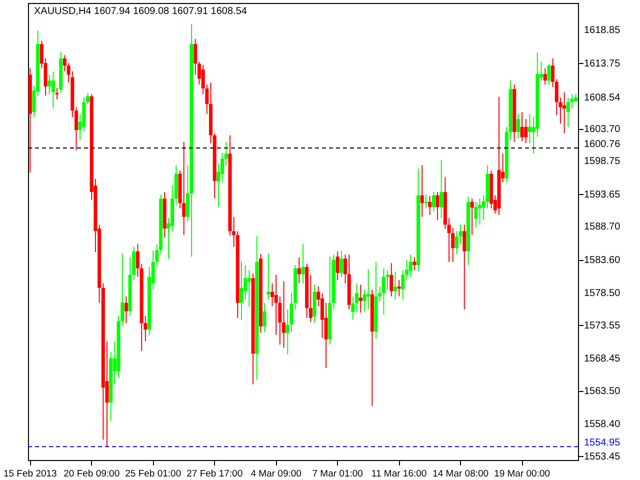 This screenshot has width=640, height=480. What do you see at coordinates (460, 474) in the screenshot?
I see `x-tick-label: 14 Mar 08:00` at bounding box center [460, 474].